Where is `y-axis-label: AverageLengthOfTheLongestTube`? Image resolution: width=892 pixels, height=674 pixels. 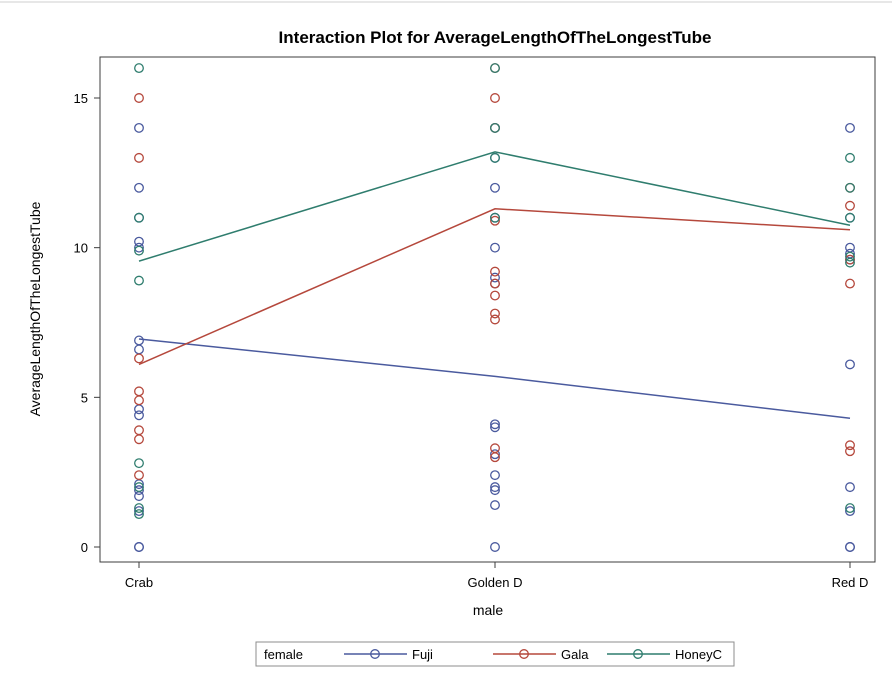
y-axis-label: AverageLengthOfTheLongestTube is located at coordinates (35, 308).